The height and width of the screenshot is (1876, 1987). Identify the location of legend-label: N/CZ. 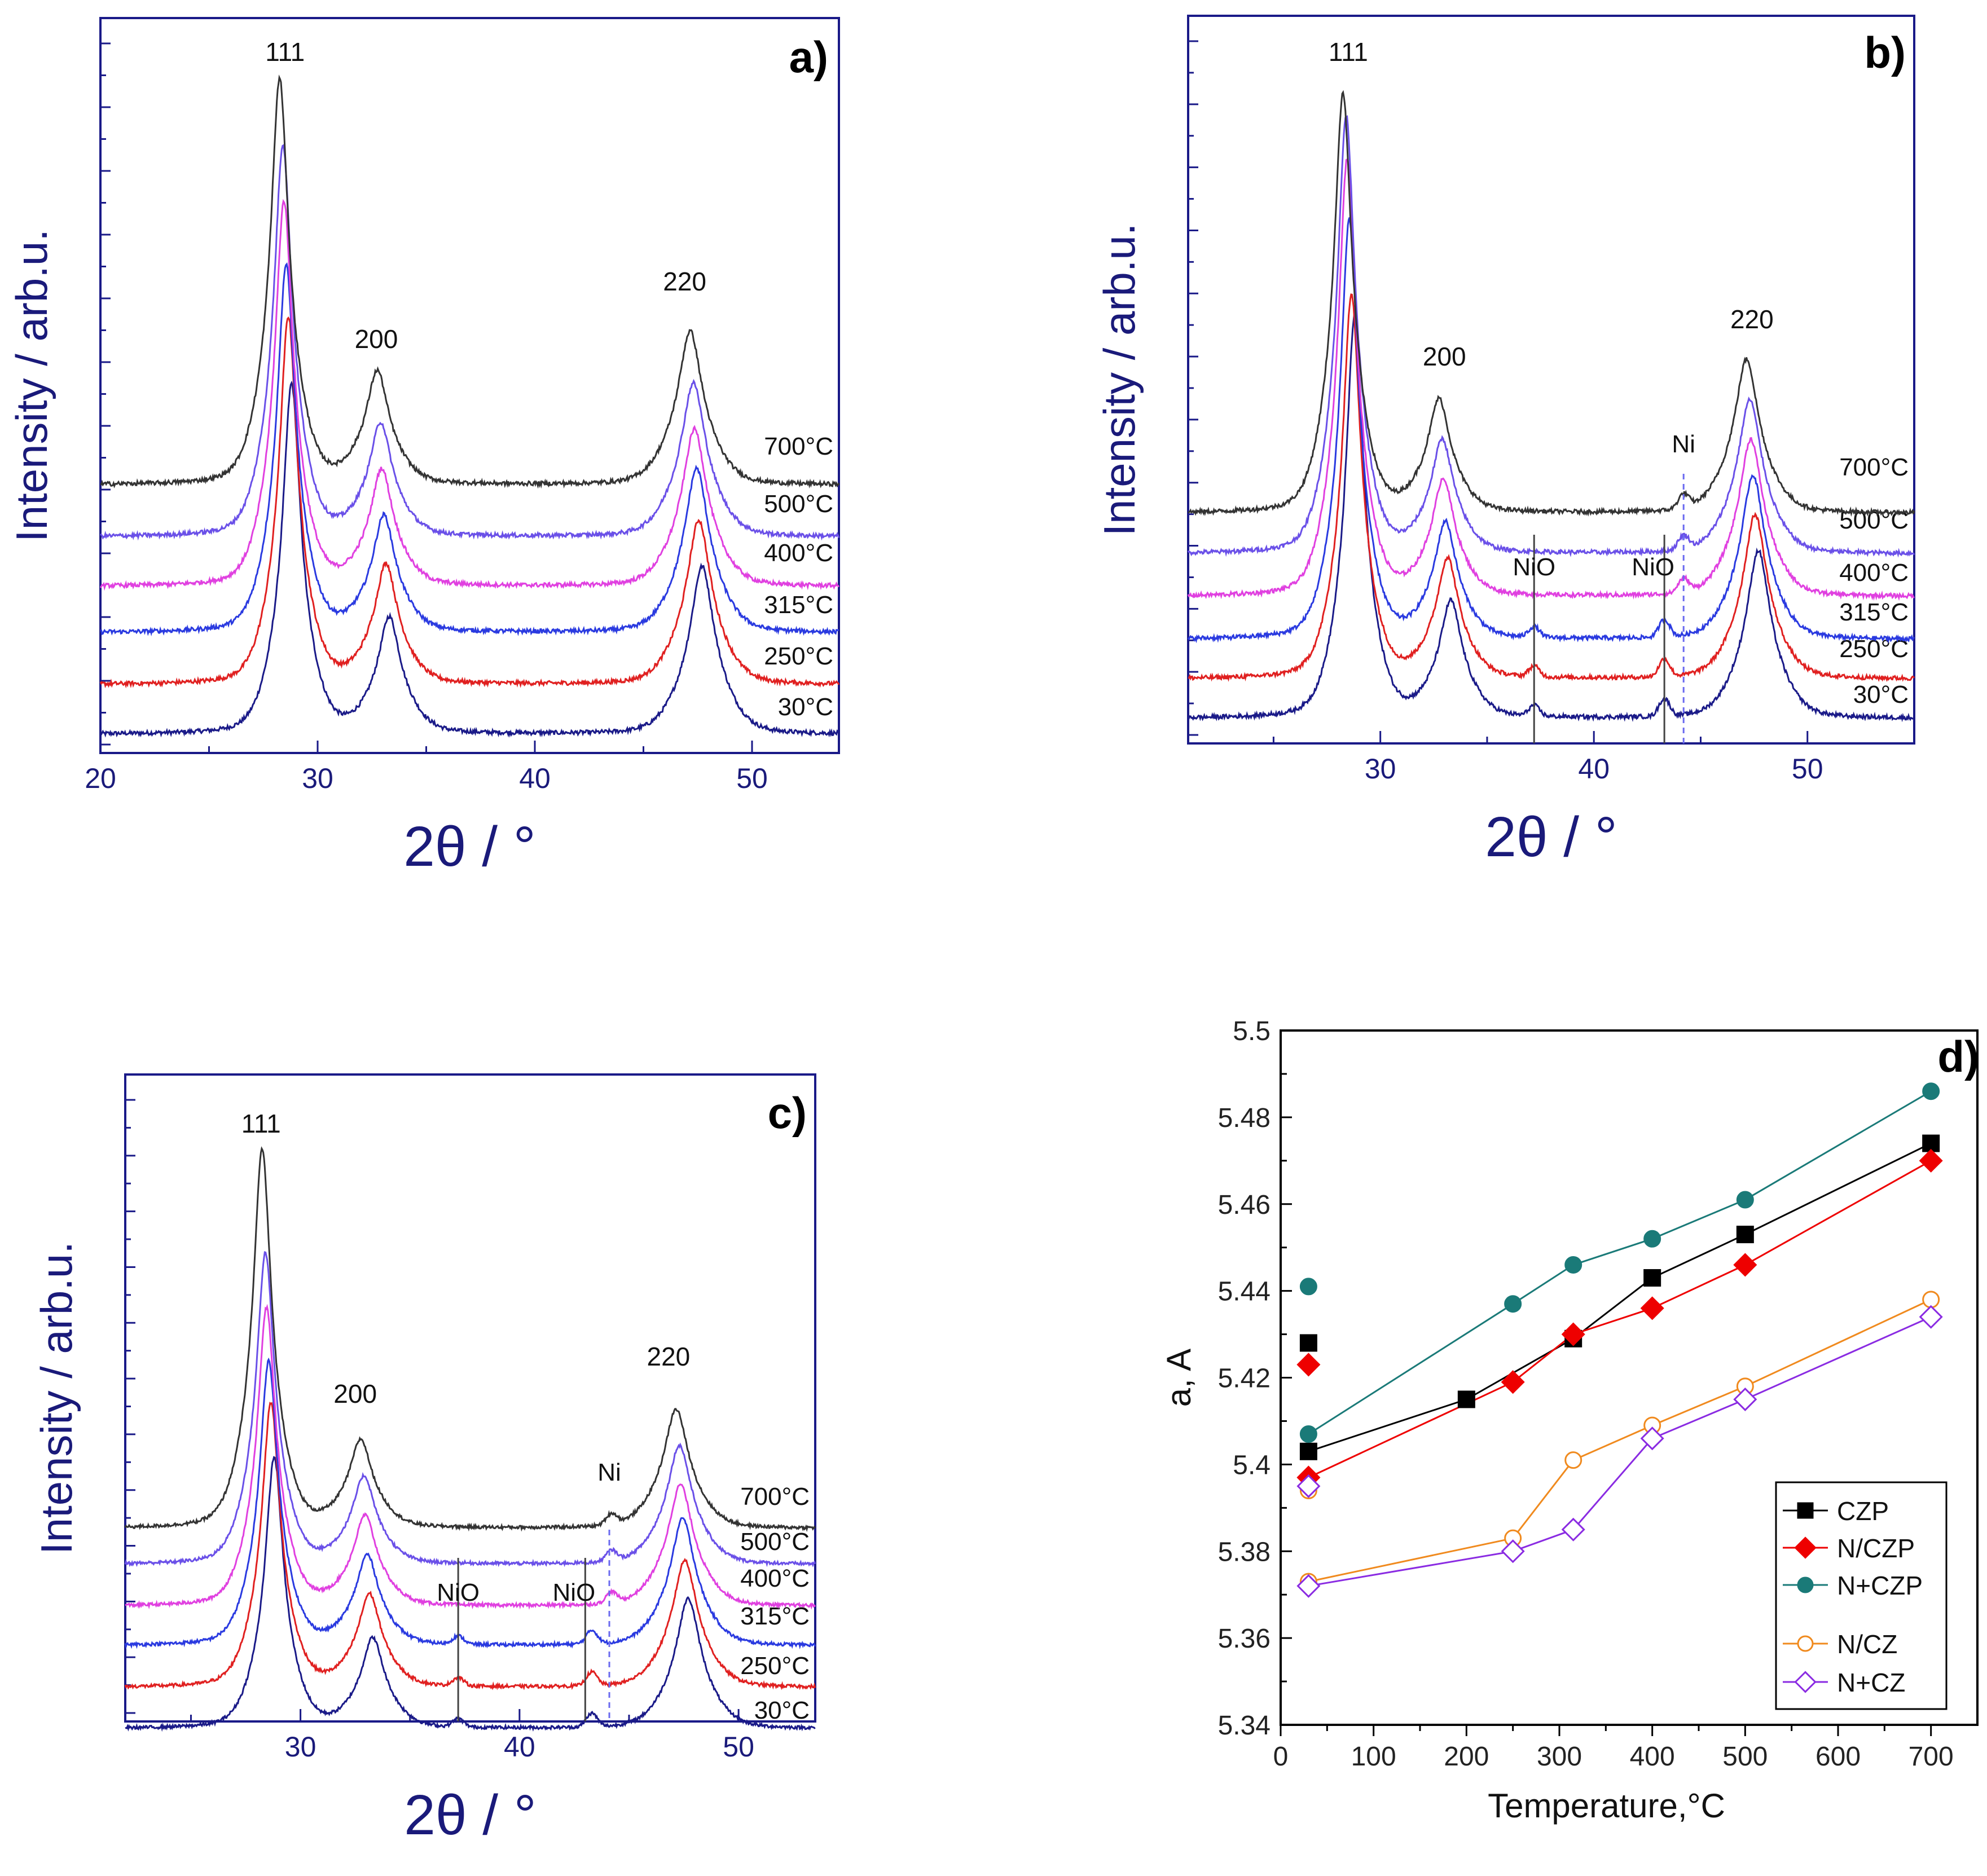
(1867, 1644).